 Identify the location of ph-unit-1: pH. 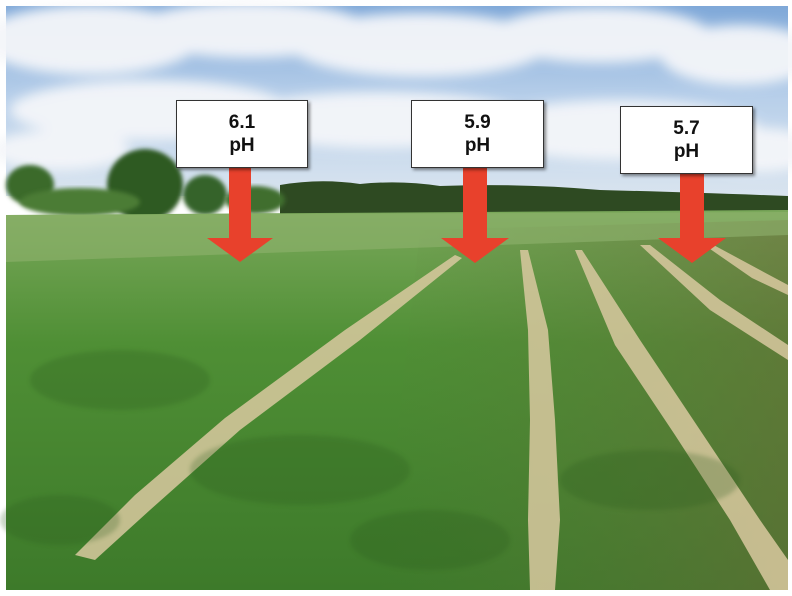
(242, 145).